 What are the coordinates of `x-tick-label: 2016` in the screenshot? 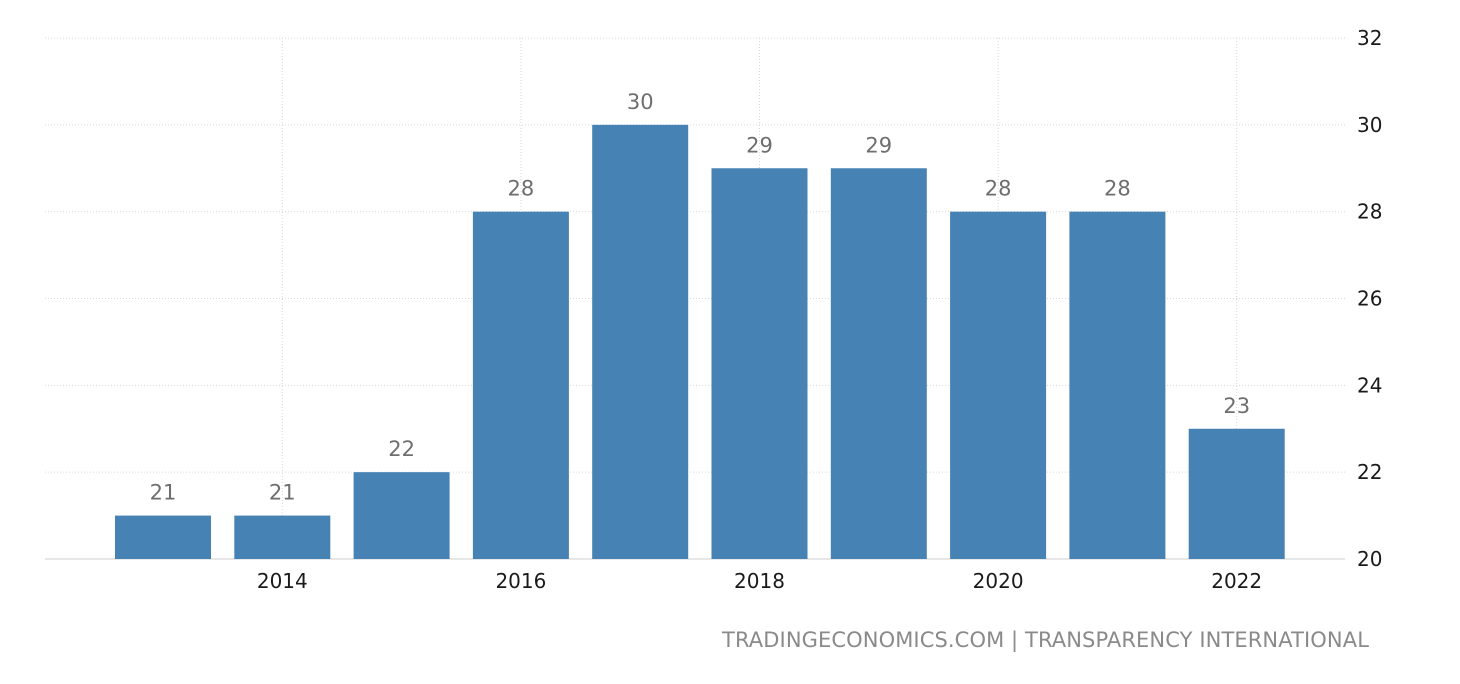 It's located at (520, 581).